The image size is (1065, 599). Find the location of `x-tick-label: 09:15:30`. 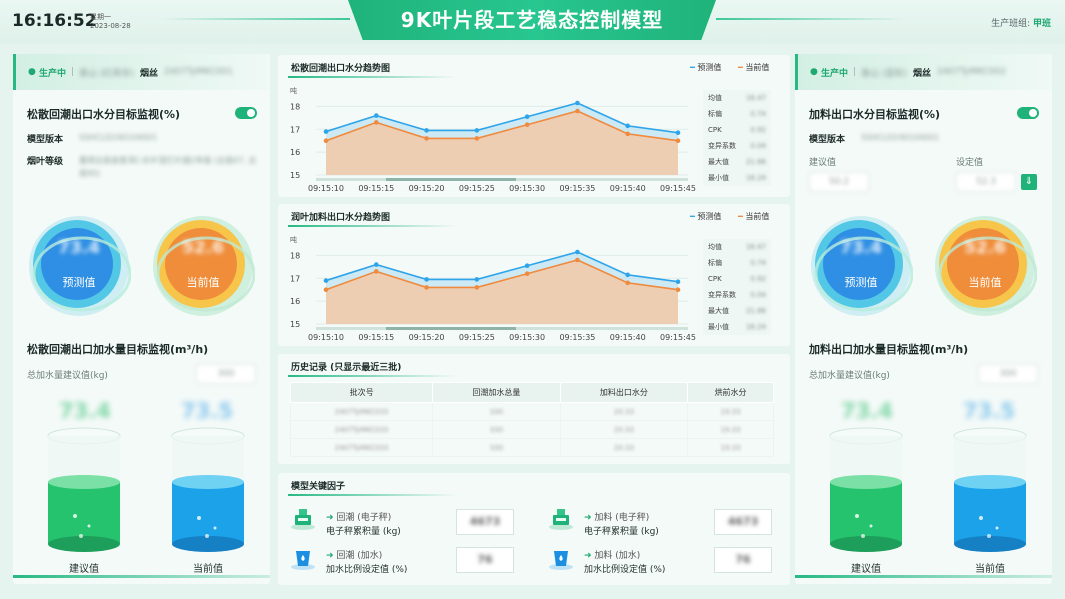

x-tick-label: 09:15:30 is located at coordinates (527, 188).